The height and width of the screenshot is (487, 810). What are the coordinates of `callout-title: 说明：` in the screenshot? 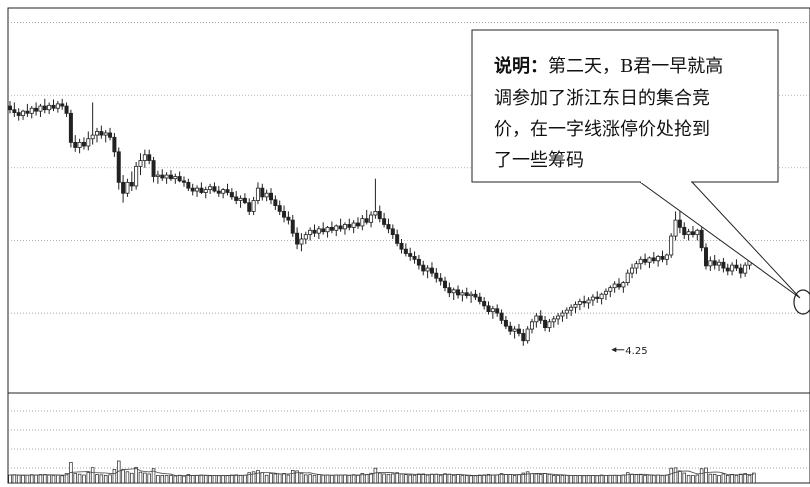 It's located at (521, 66).